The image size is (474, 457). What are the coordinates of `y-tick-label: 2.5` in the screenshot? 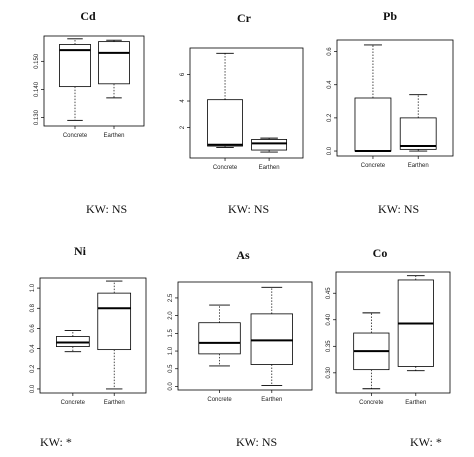 It's located at (171, 297).